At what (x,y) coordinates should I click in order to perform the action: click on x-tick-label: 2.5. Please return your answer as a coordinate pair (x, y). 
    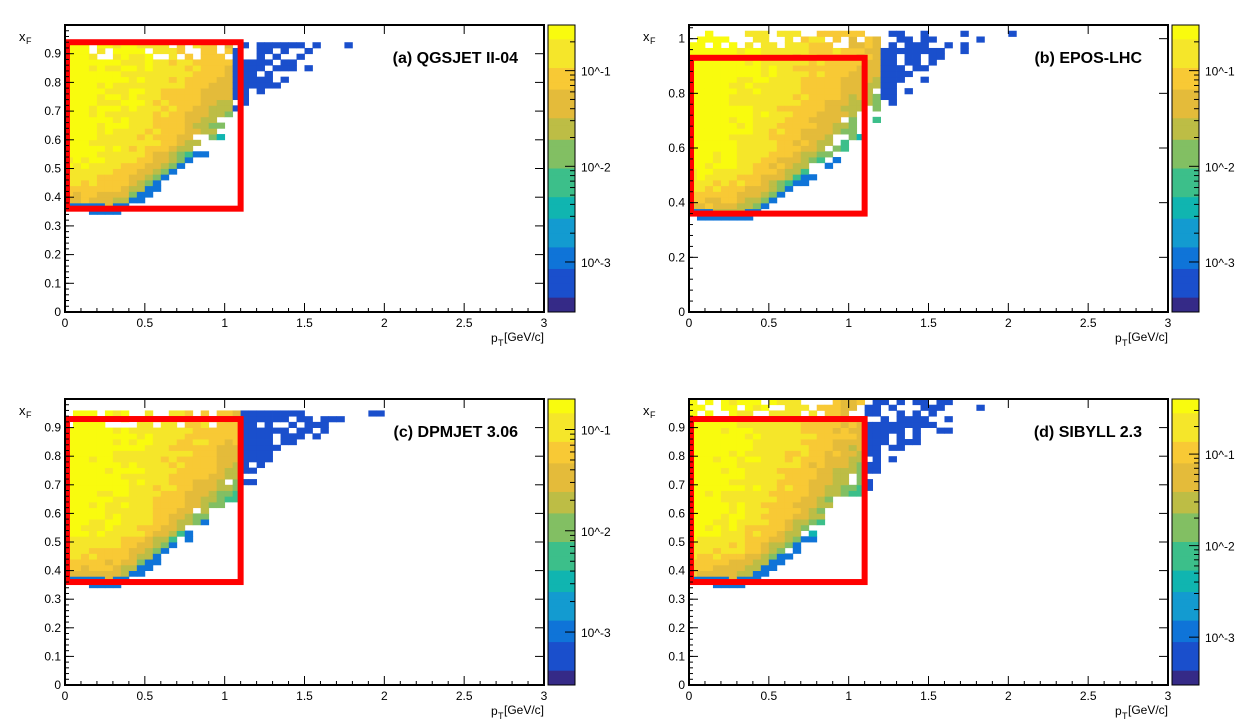
    Looking at the image, I should click on (464, 696).